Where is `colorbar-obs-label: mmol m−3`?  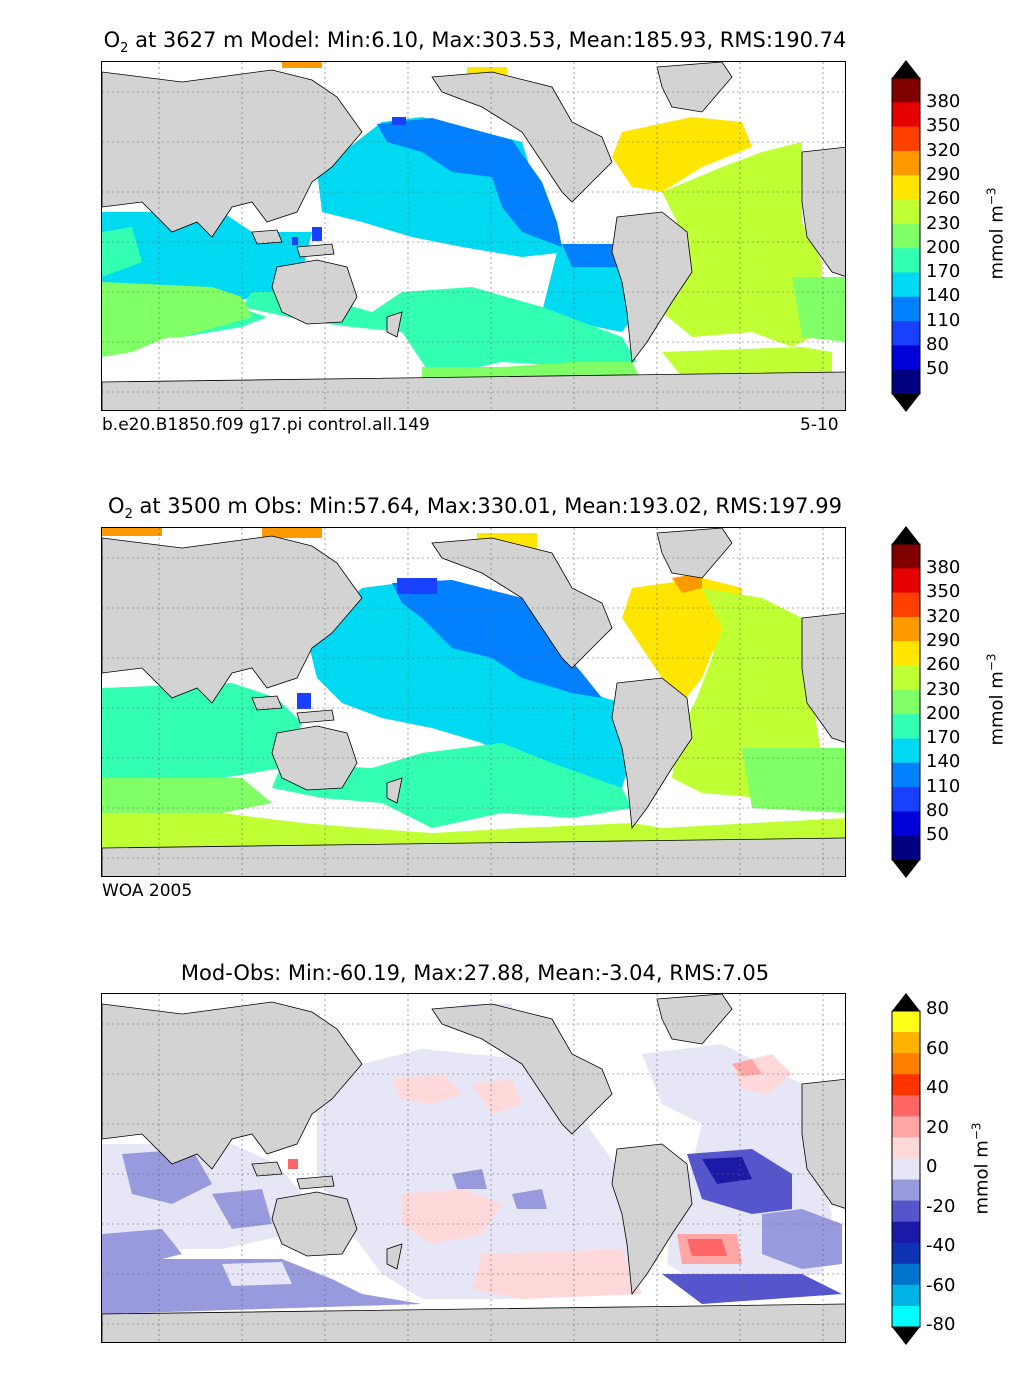 colorbar-obs-label: mmol m−3 is located at coordinates (996, 699).